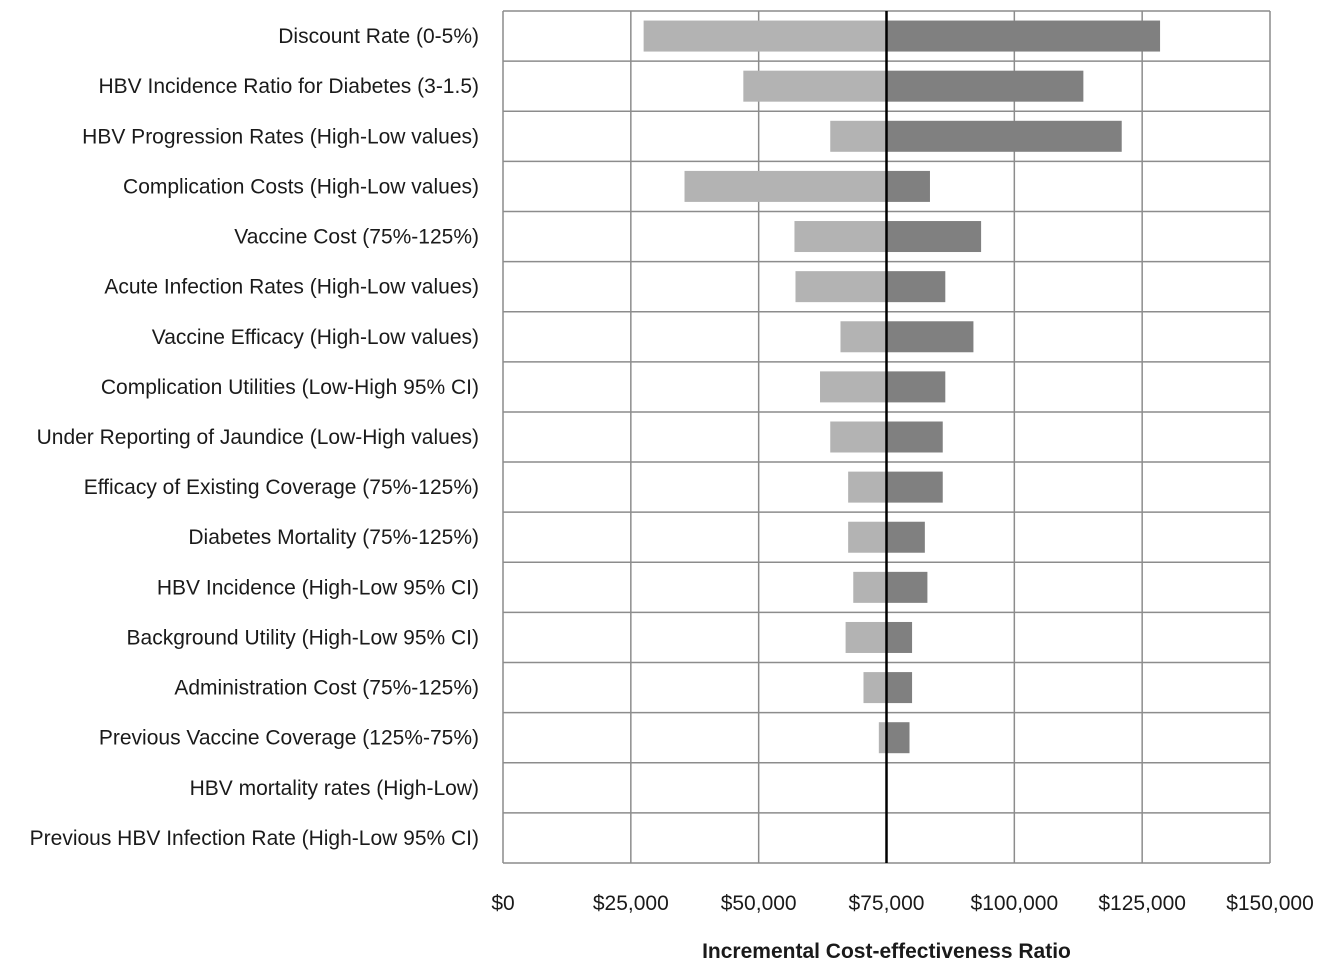  What do you see at coordinates (759, 903) in the screenshot?
I see `x-tick-label-2: $50,000` at bounding box center [759, 903].